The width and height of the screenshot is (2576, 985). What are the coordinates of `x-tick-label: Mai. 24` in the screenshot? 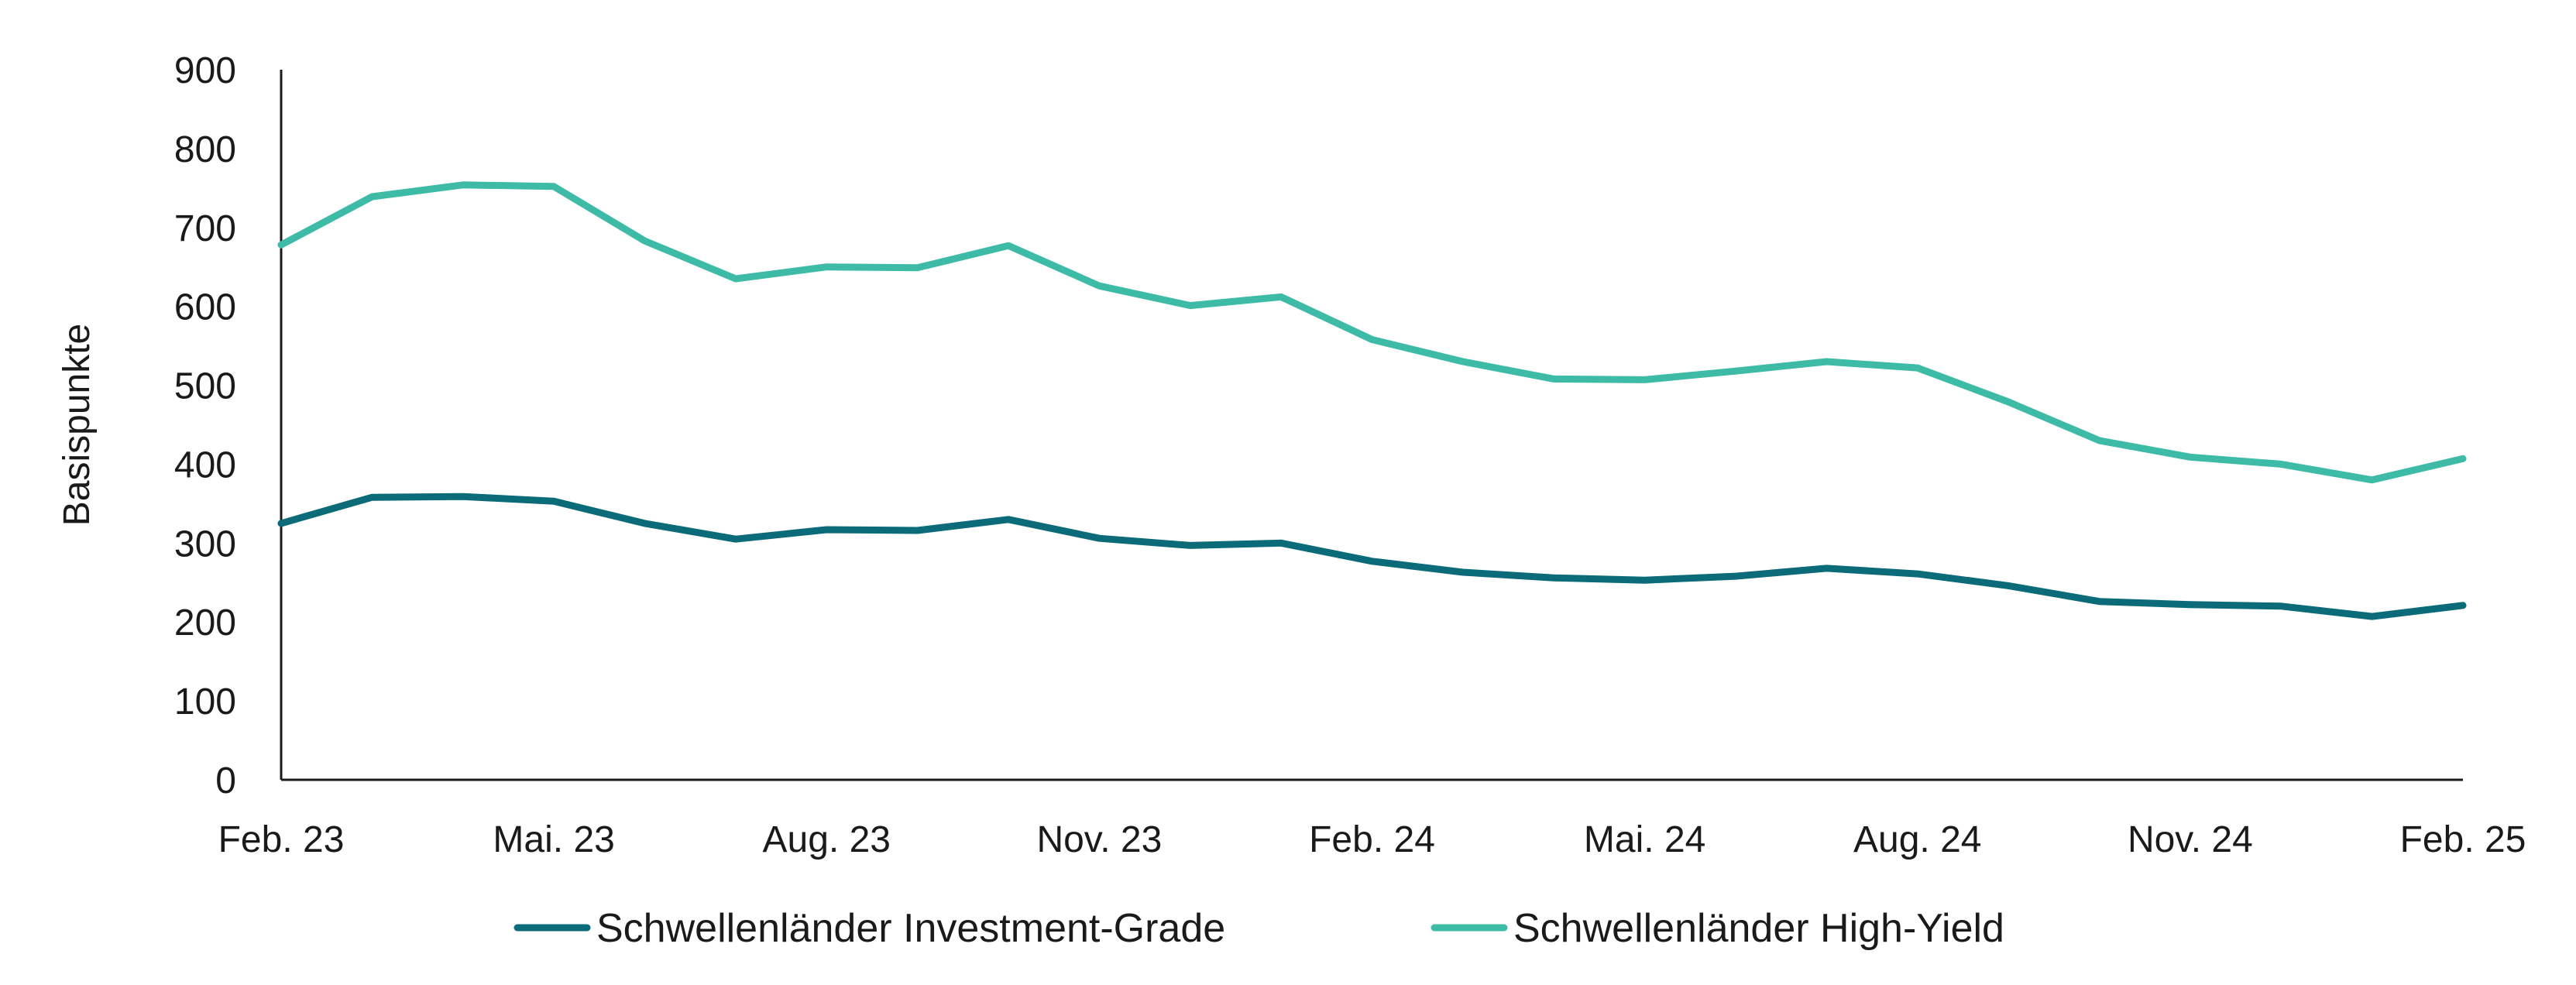 It's located at (1644, 839).